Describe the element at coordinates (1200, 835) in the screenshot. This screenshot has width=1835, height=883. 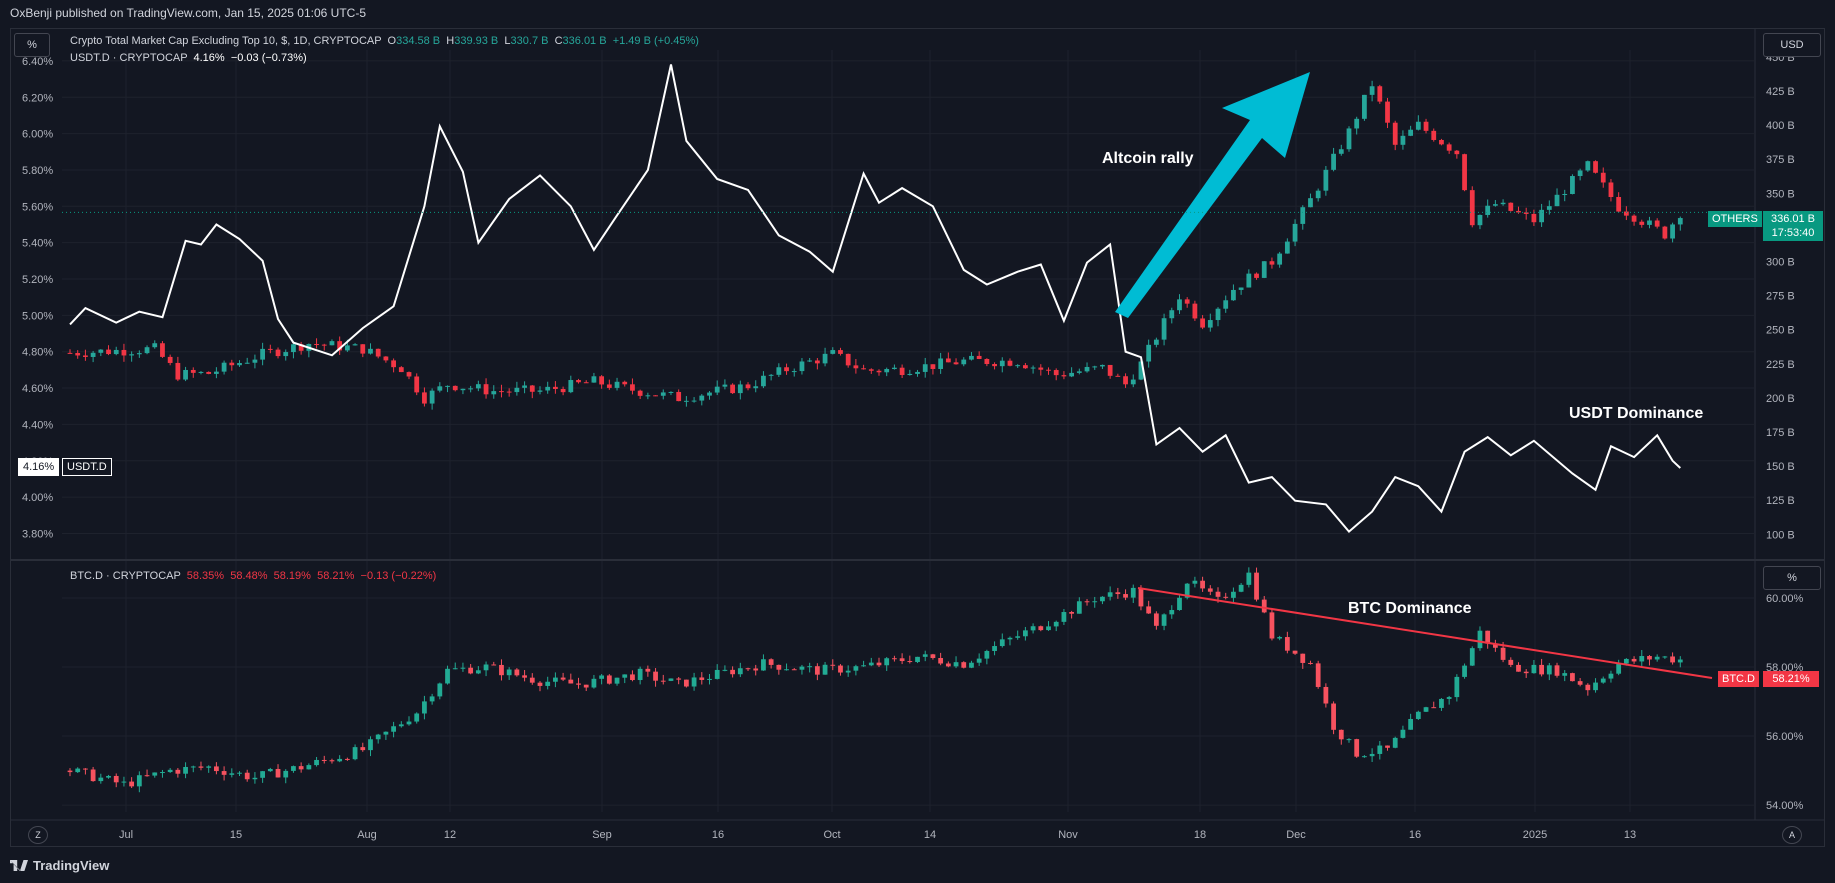
I see `time-label: 18` at that location.